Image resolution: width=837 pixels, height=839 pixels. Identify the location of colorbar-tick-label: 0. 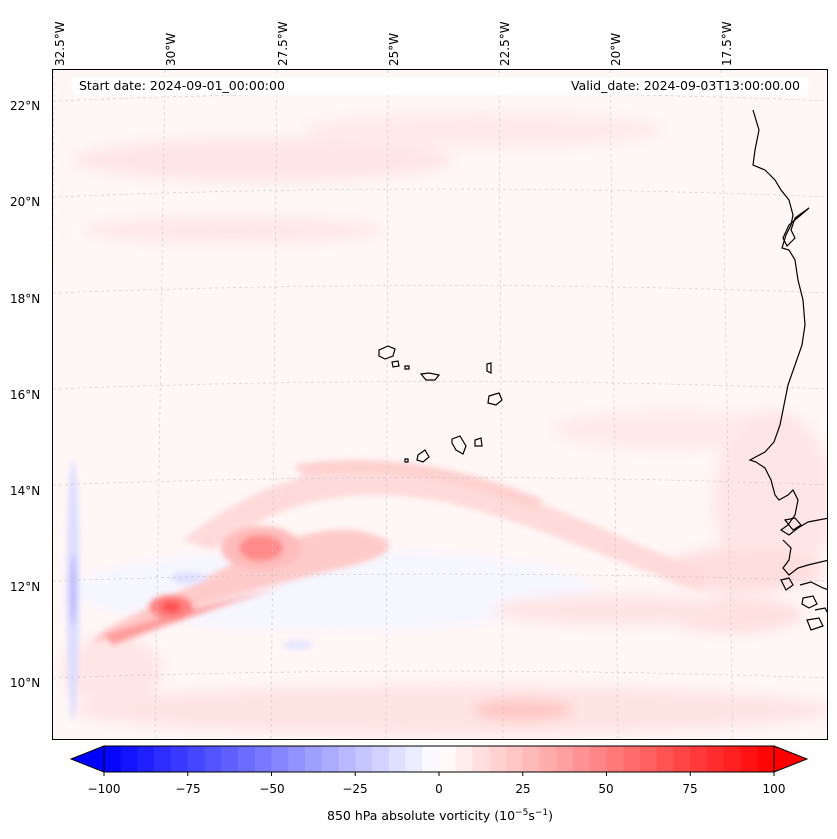
(439, 789).